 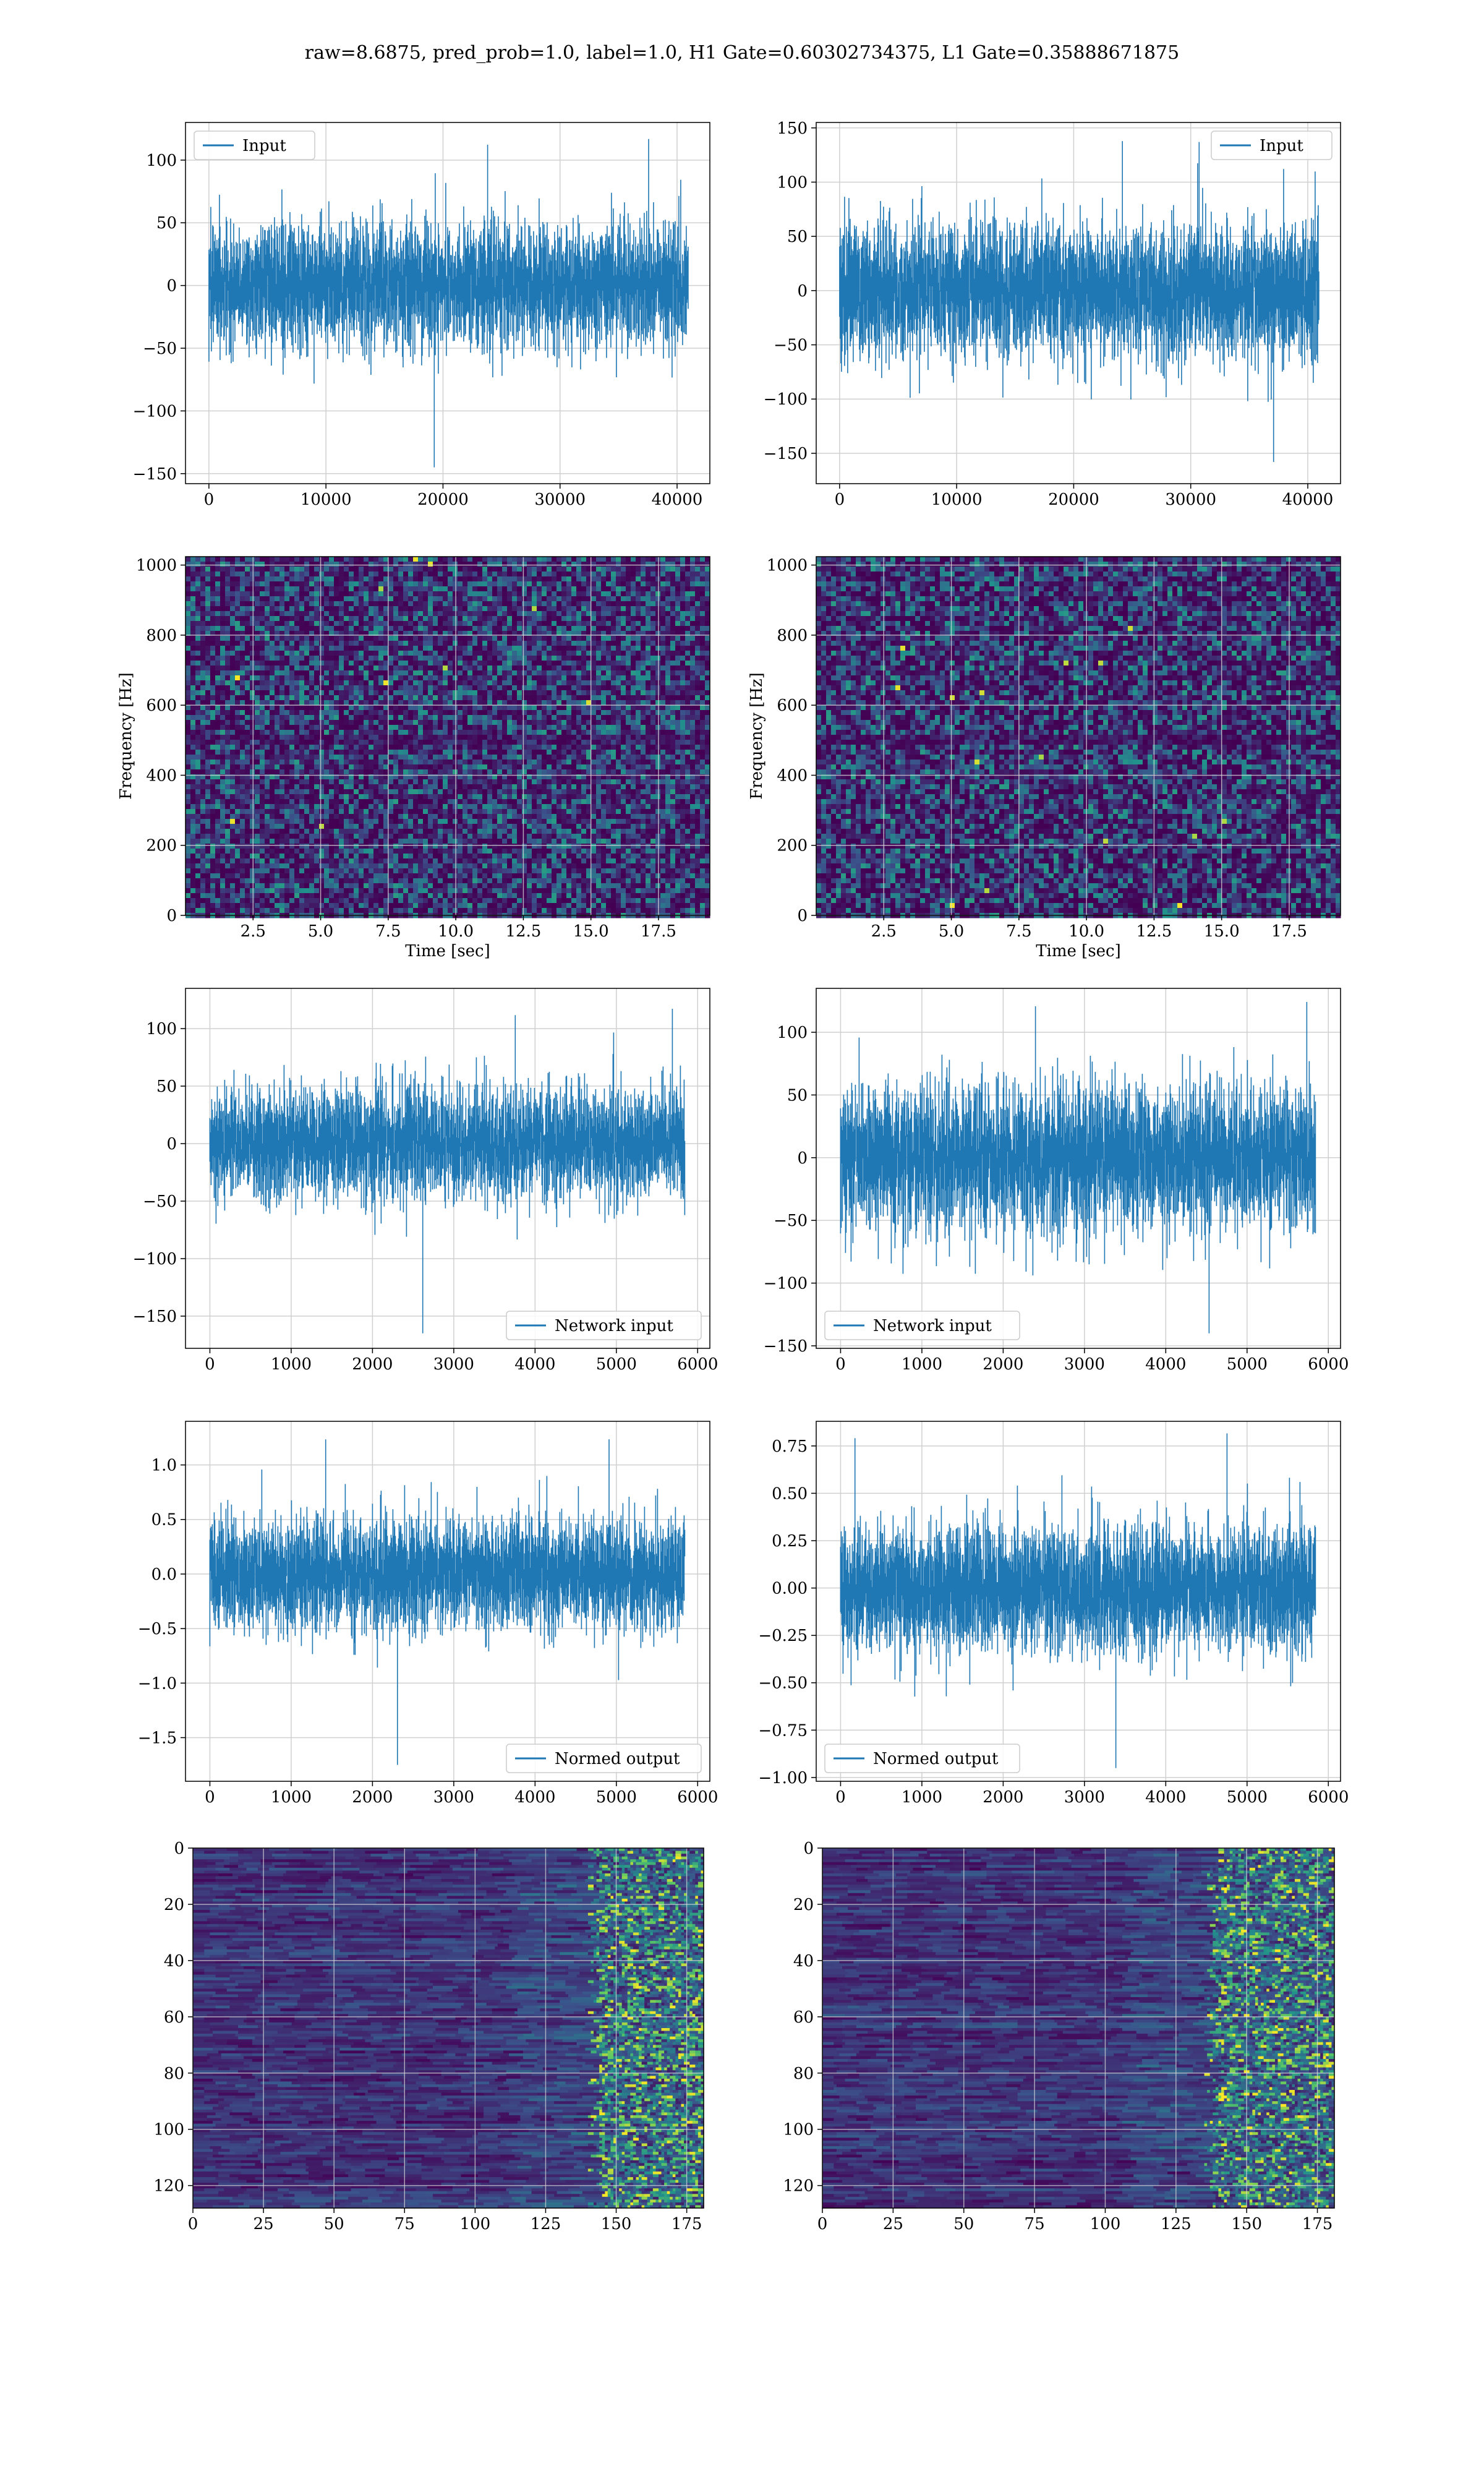 I want to click on x-tick-label: 12.5, so click(x=523, y=931).